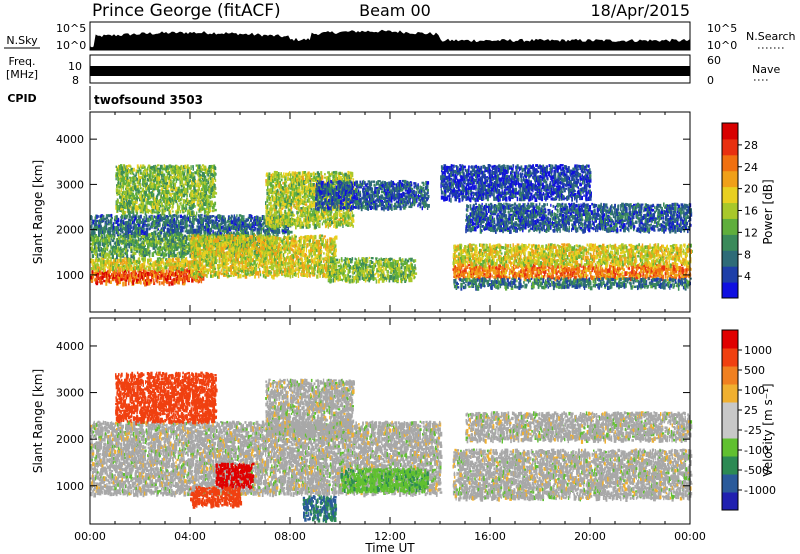 The height and width of the screenshot is (554, 800). Describe the element at coordinates (766, 69) in the screenshot. I see `nave-label: Nave` at that location.